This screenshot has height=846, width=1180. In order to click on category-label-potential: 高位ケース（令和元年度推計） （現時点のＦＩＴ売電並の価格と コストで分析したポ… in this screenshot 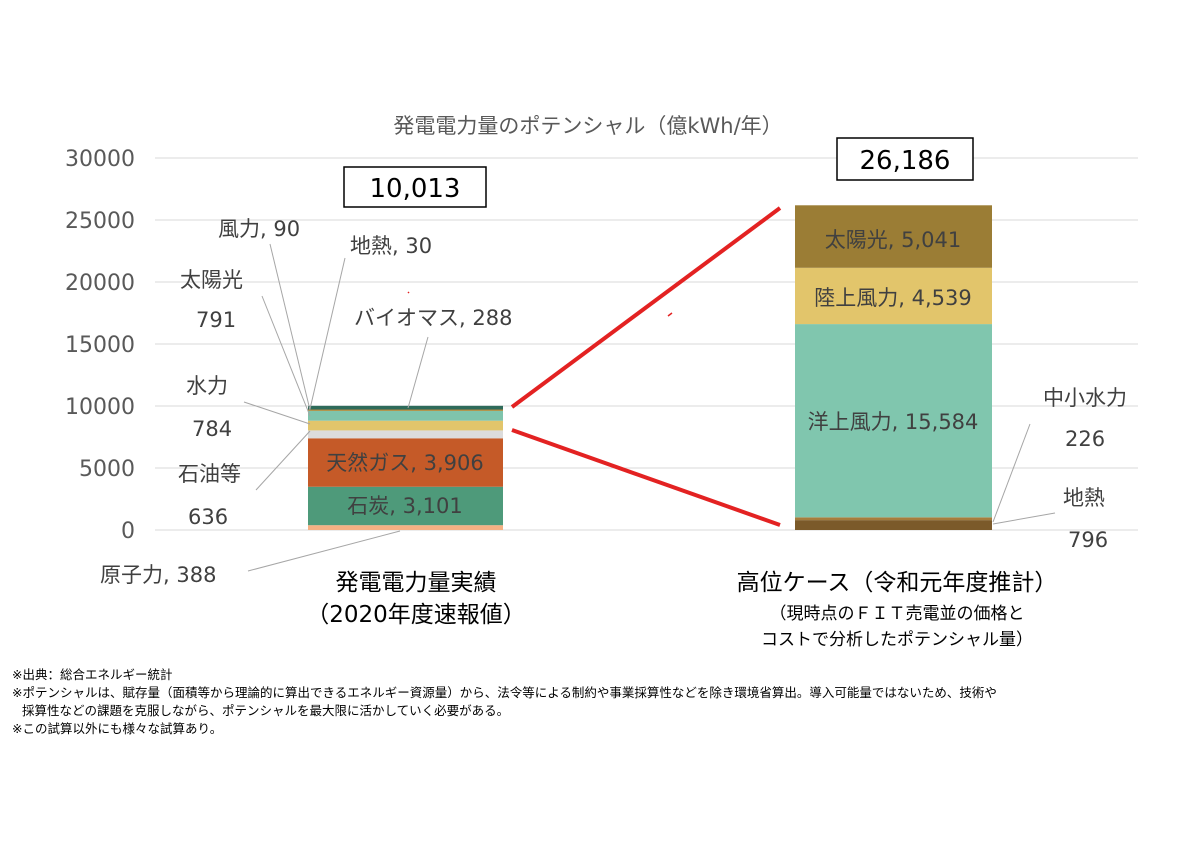, I will do `click(897, 610)`.